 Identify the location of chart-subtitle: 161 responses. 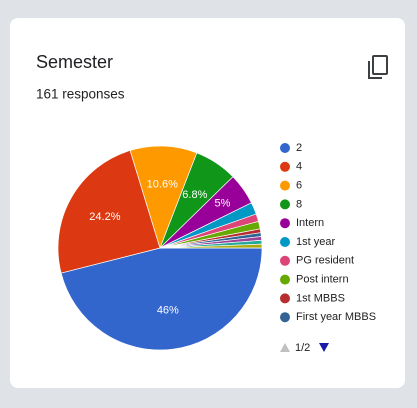
(80, 94).